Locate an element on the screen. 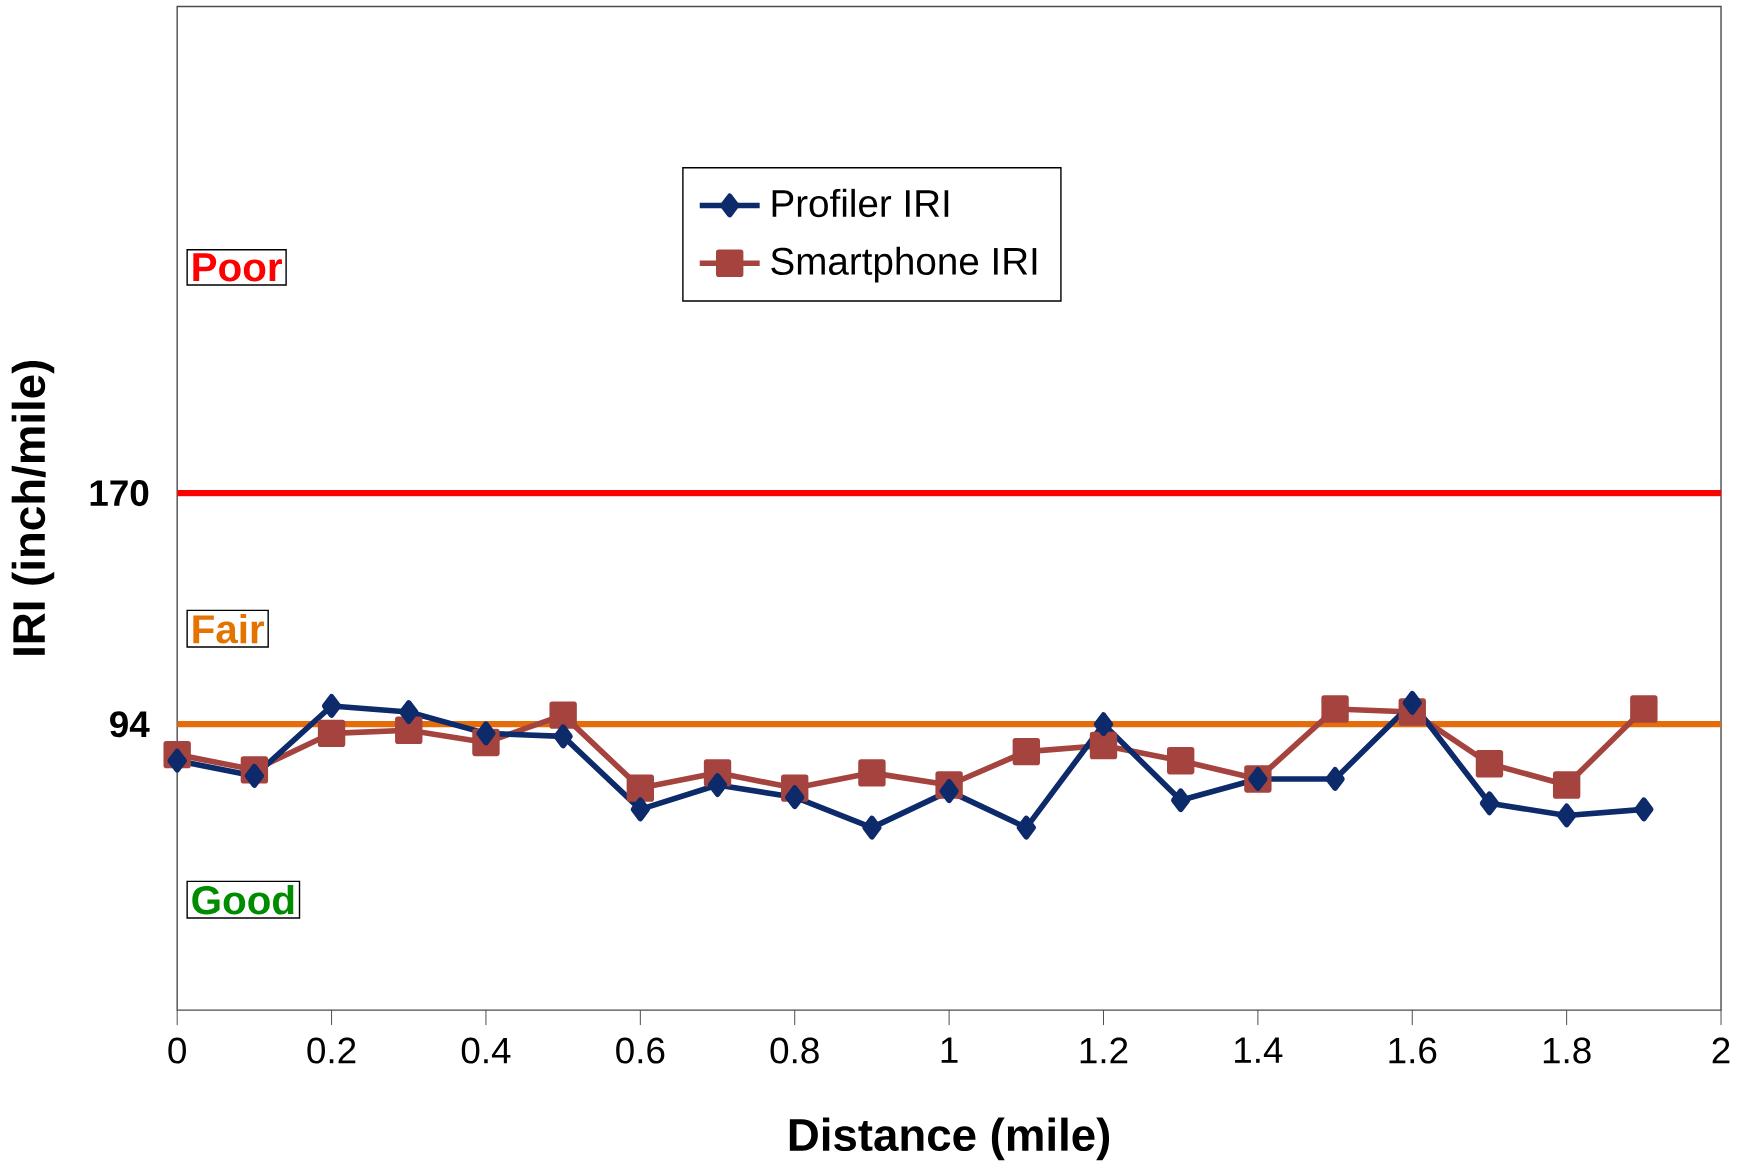 The height and width of the screenshot is (1172, 1744). x-tick-label: 1.2 is located at coordinates (1104, 1050).